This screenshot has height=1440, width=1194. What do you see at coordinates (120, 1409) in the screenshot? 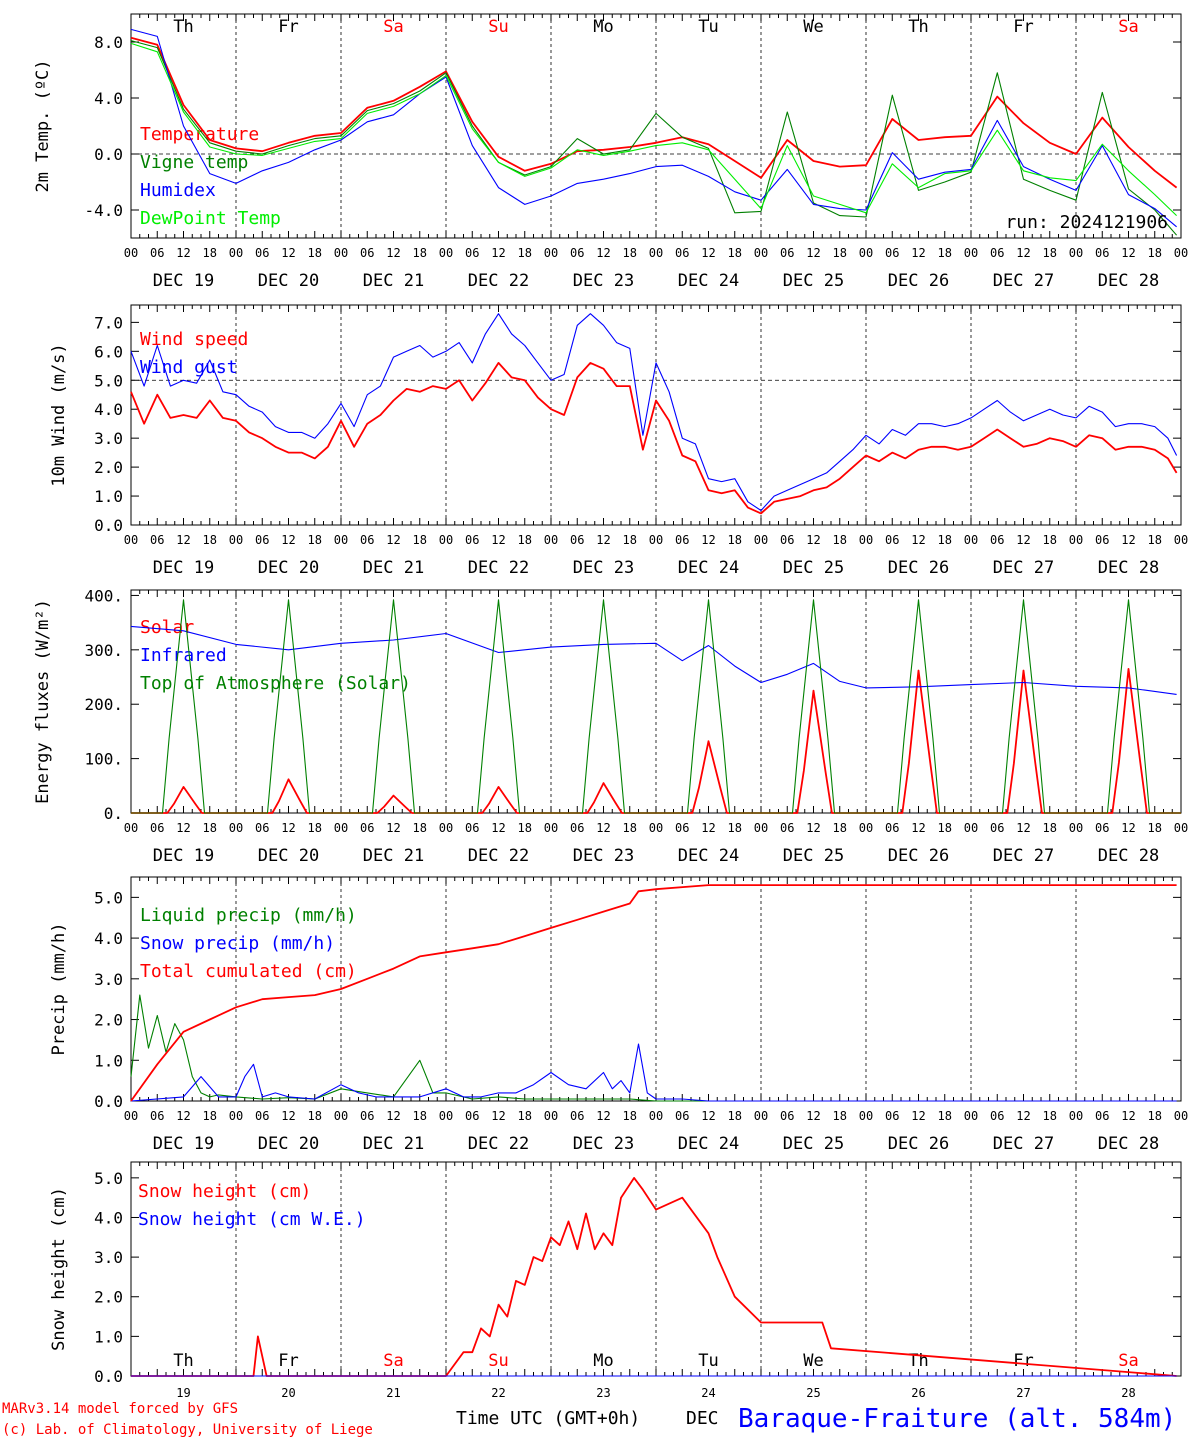
I see `footer-model-text: MARv3.14 model forced by GFS` at bounding box center [120, 1409].